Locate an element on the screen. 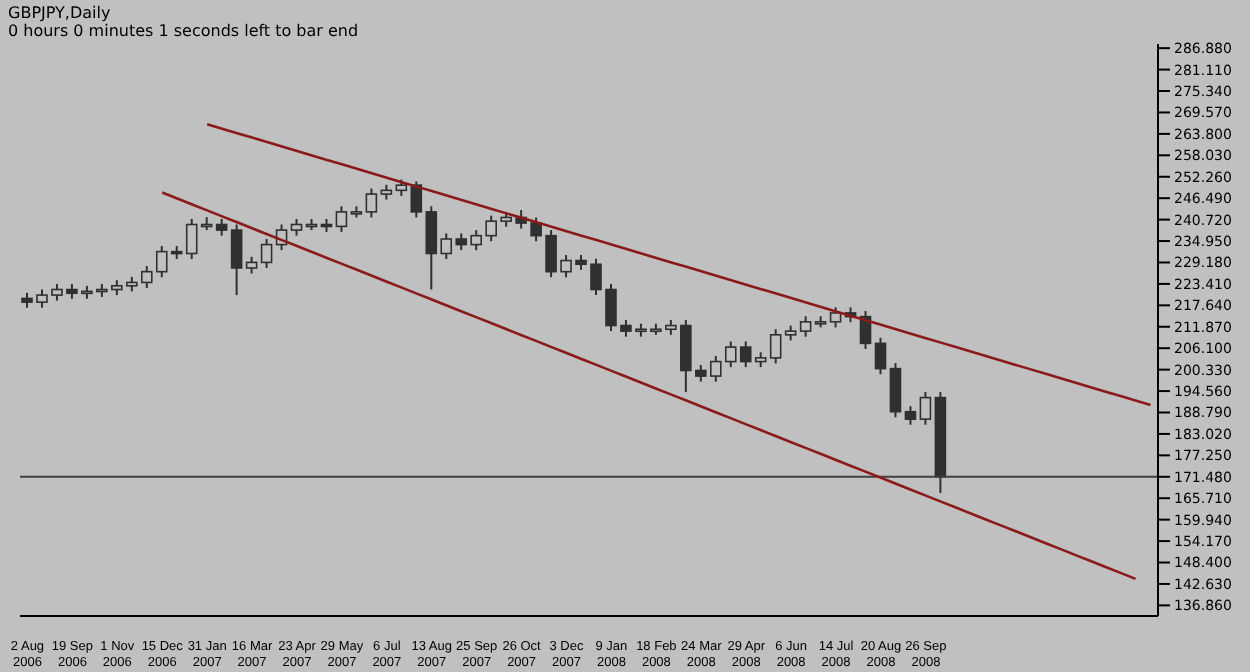 Image resolution: width=1250 pixels, height=672 pixels. text: 0 hours 0 minutes 1 seconds left to bar end is located at coordinates (183, 31).